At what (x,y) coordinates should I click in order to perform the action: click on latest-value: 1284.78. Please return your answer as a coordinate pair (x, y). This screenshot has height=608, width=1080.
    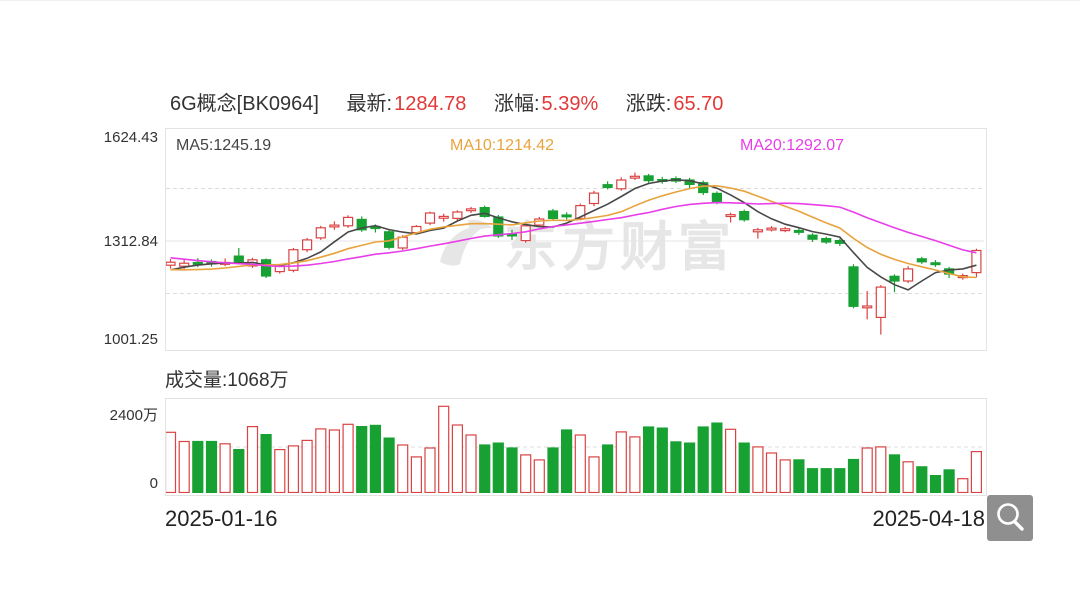
    Looking at the image, I should click on (430, 104).